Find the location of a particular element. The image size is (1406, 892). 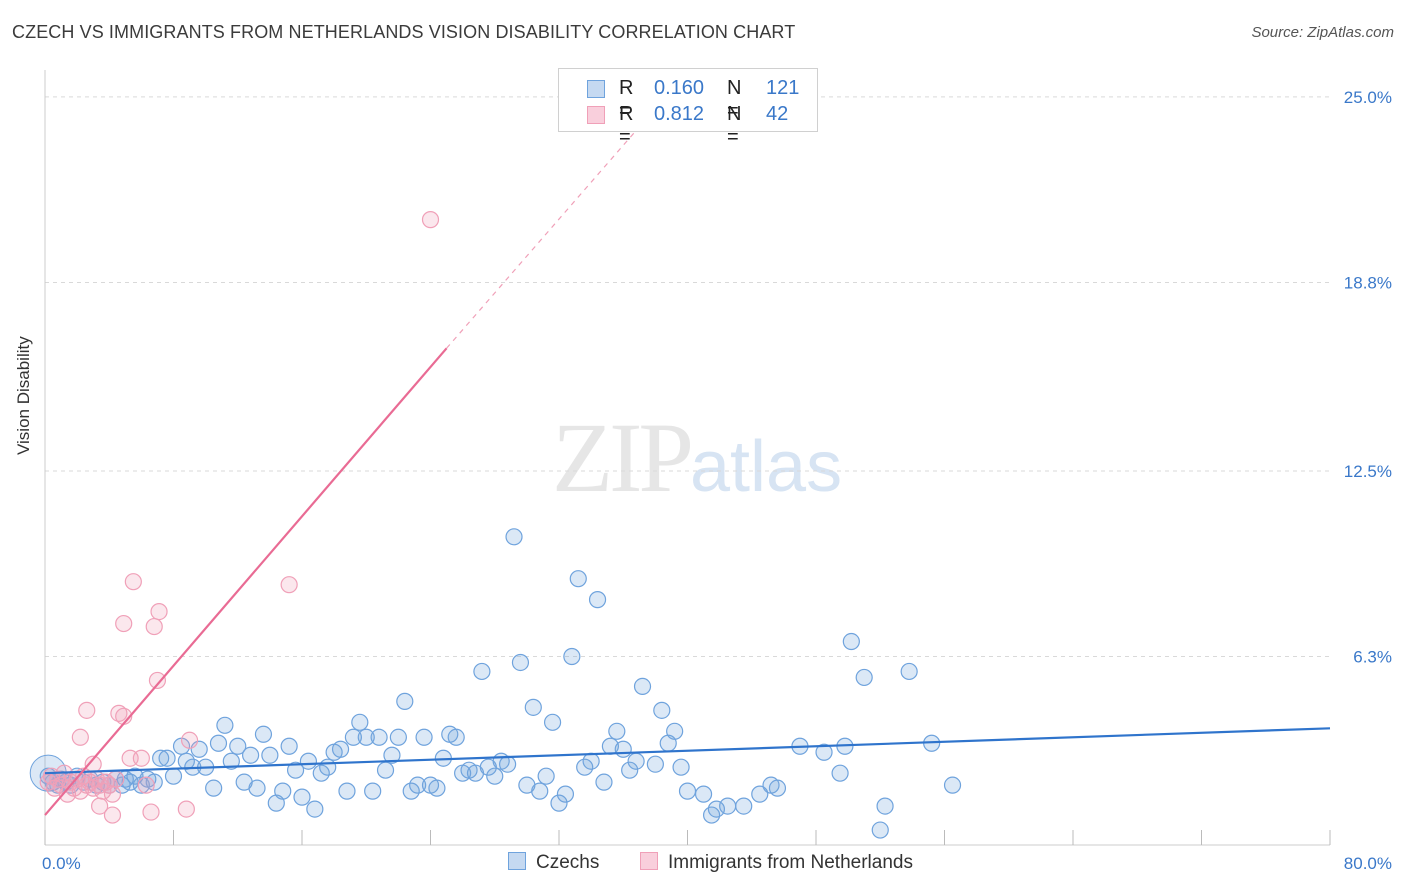

legend-netherlands-label: Immigrants from Netherlands is located at coordinates (790, 862).